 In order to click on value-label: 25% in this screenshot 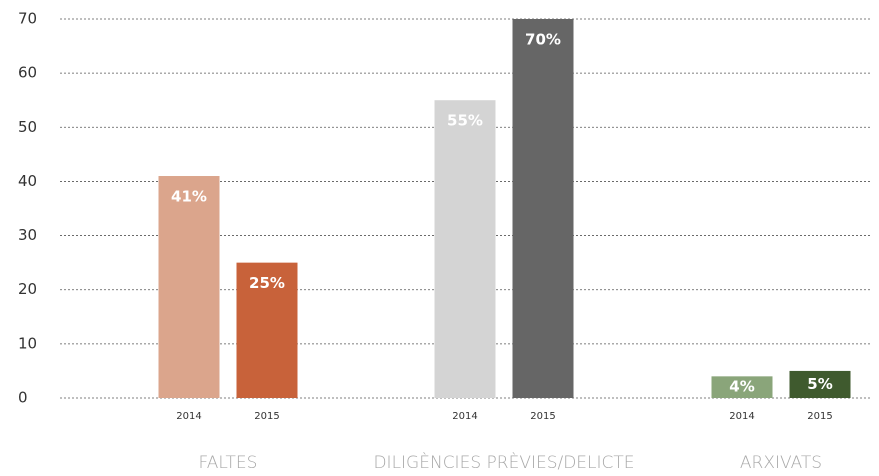, I will do `click(267, 283)`.